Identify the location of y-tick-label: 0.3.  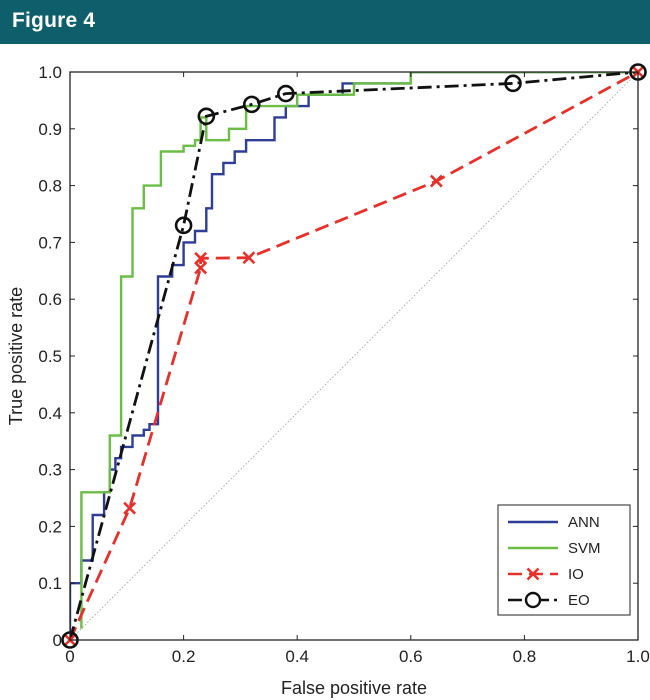
(50, 470).